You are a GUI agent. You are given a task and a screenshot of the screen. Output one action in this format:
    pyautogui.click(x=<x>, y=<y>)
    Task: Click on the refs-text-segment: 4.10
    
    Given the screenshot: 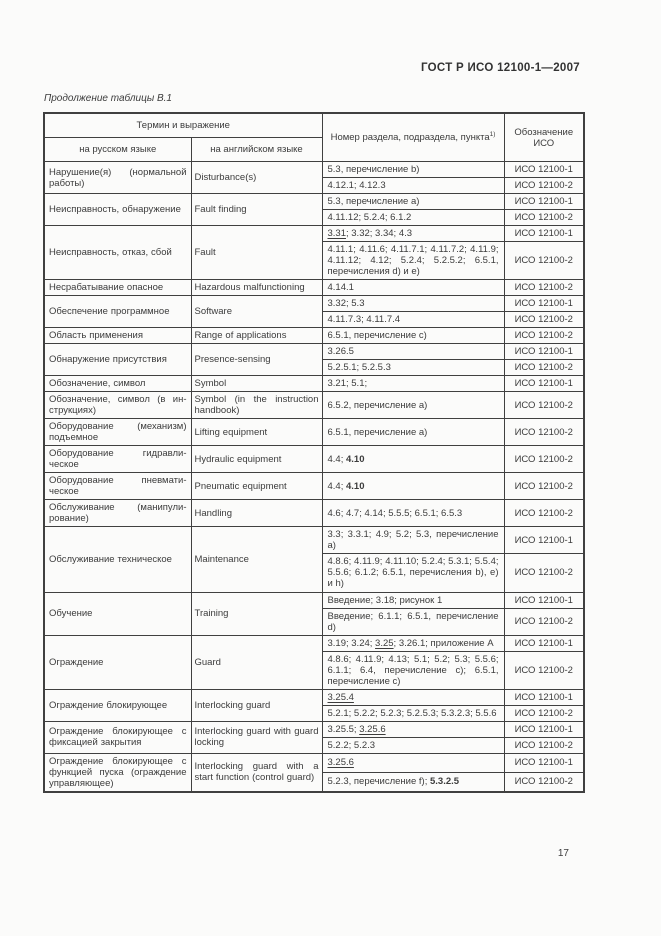 What is the action you would take?
    pyautogui.click(x=355, y=459)
    